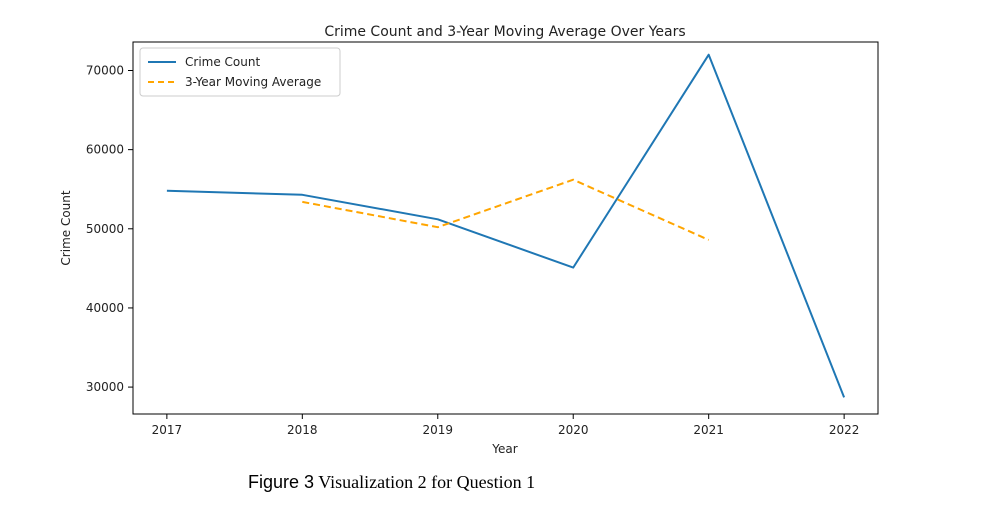 The image size is (1006, 506). I want to click on y-tick-label: 70000, so click(105, 70).